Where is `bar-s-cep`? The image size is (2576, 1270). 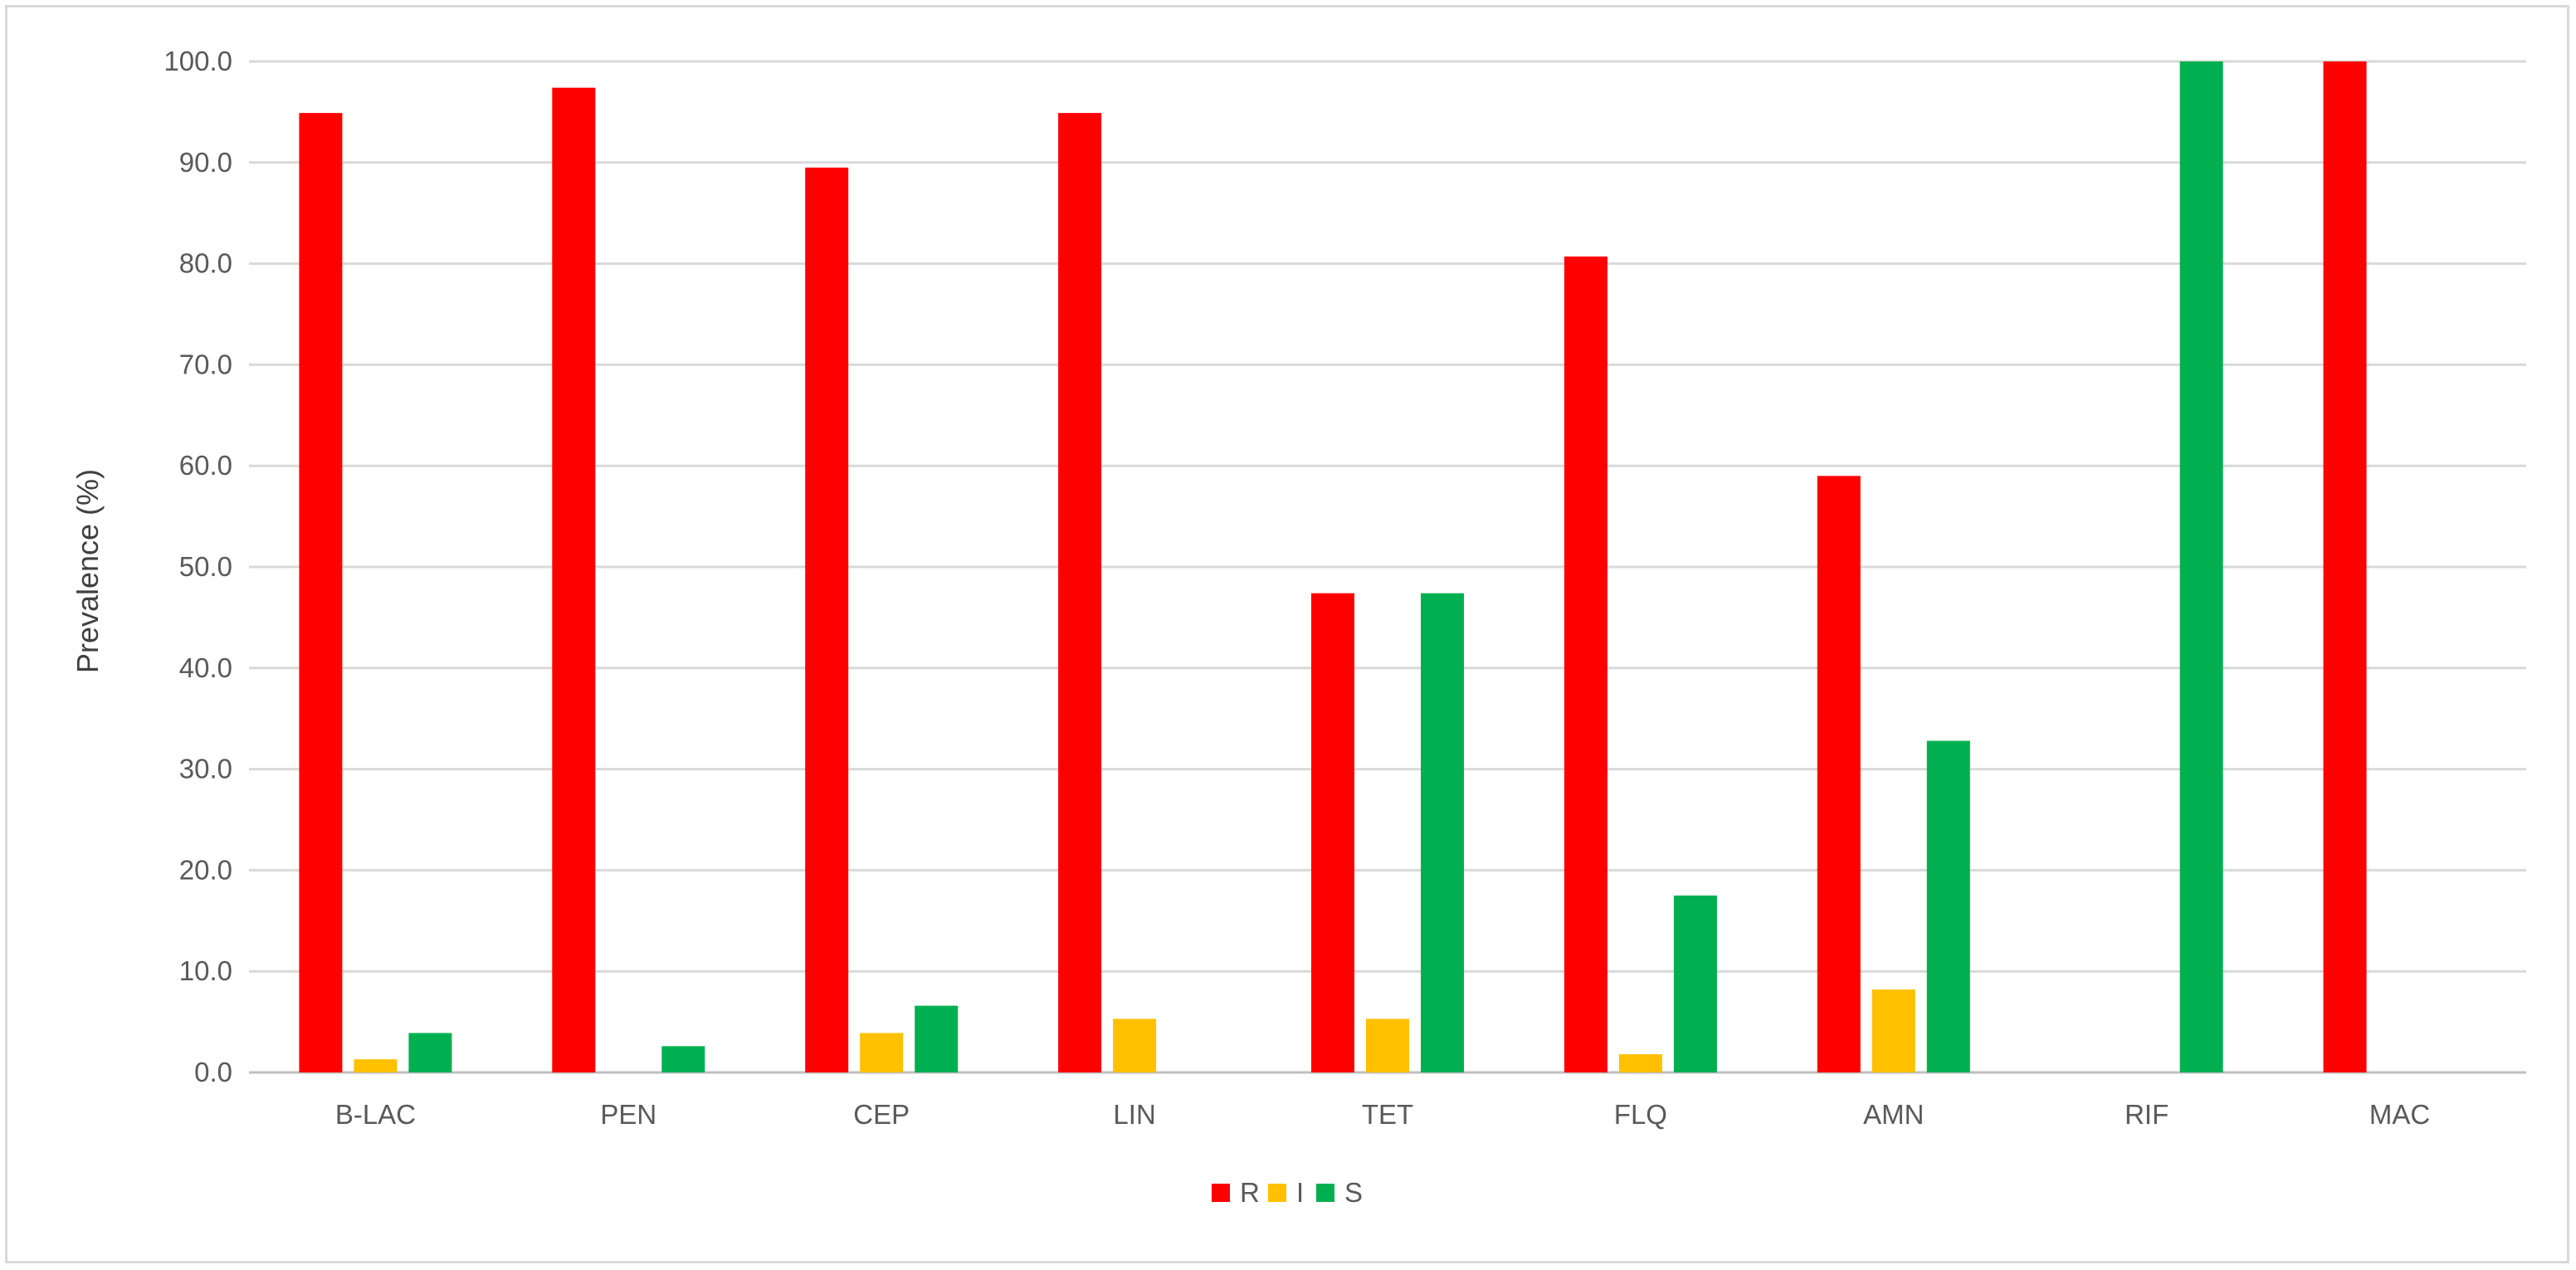
bar-s-cep is located at coordinates (937, 1039).